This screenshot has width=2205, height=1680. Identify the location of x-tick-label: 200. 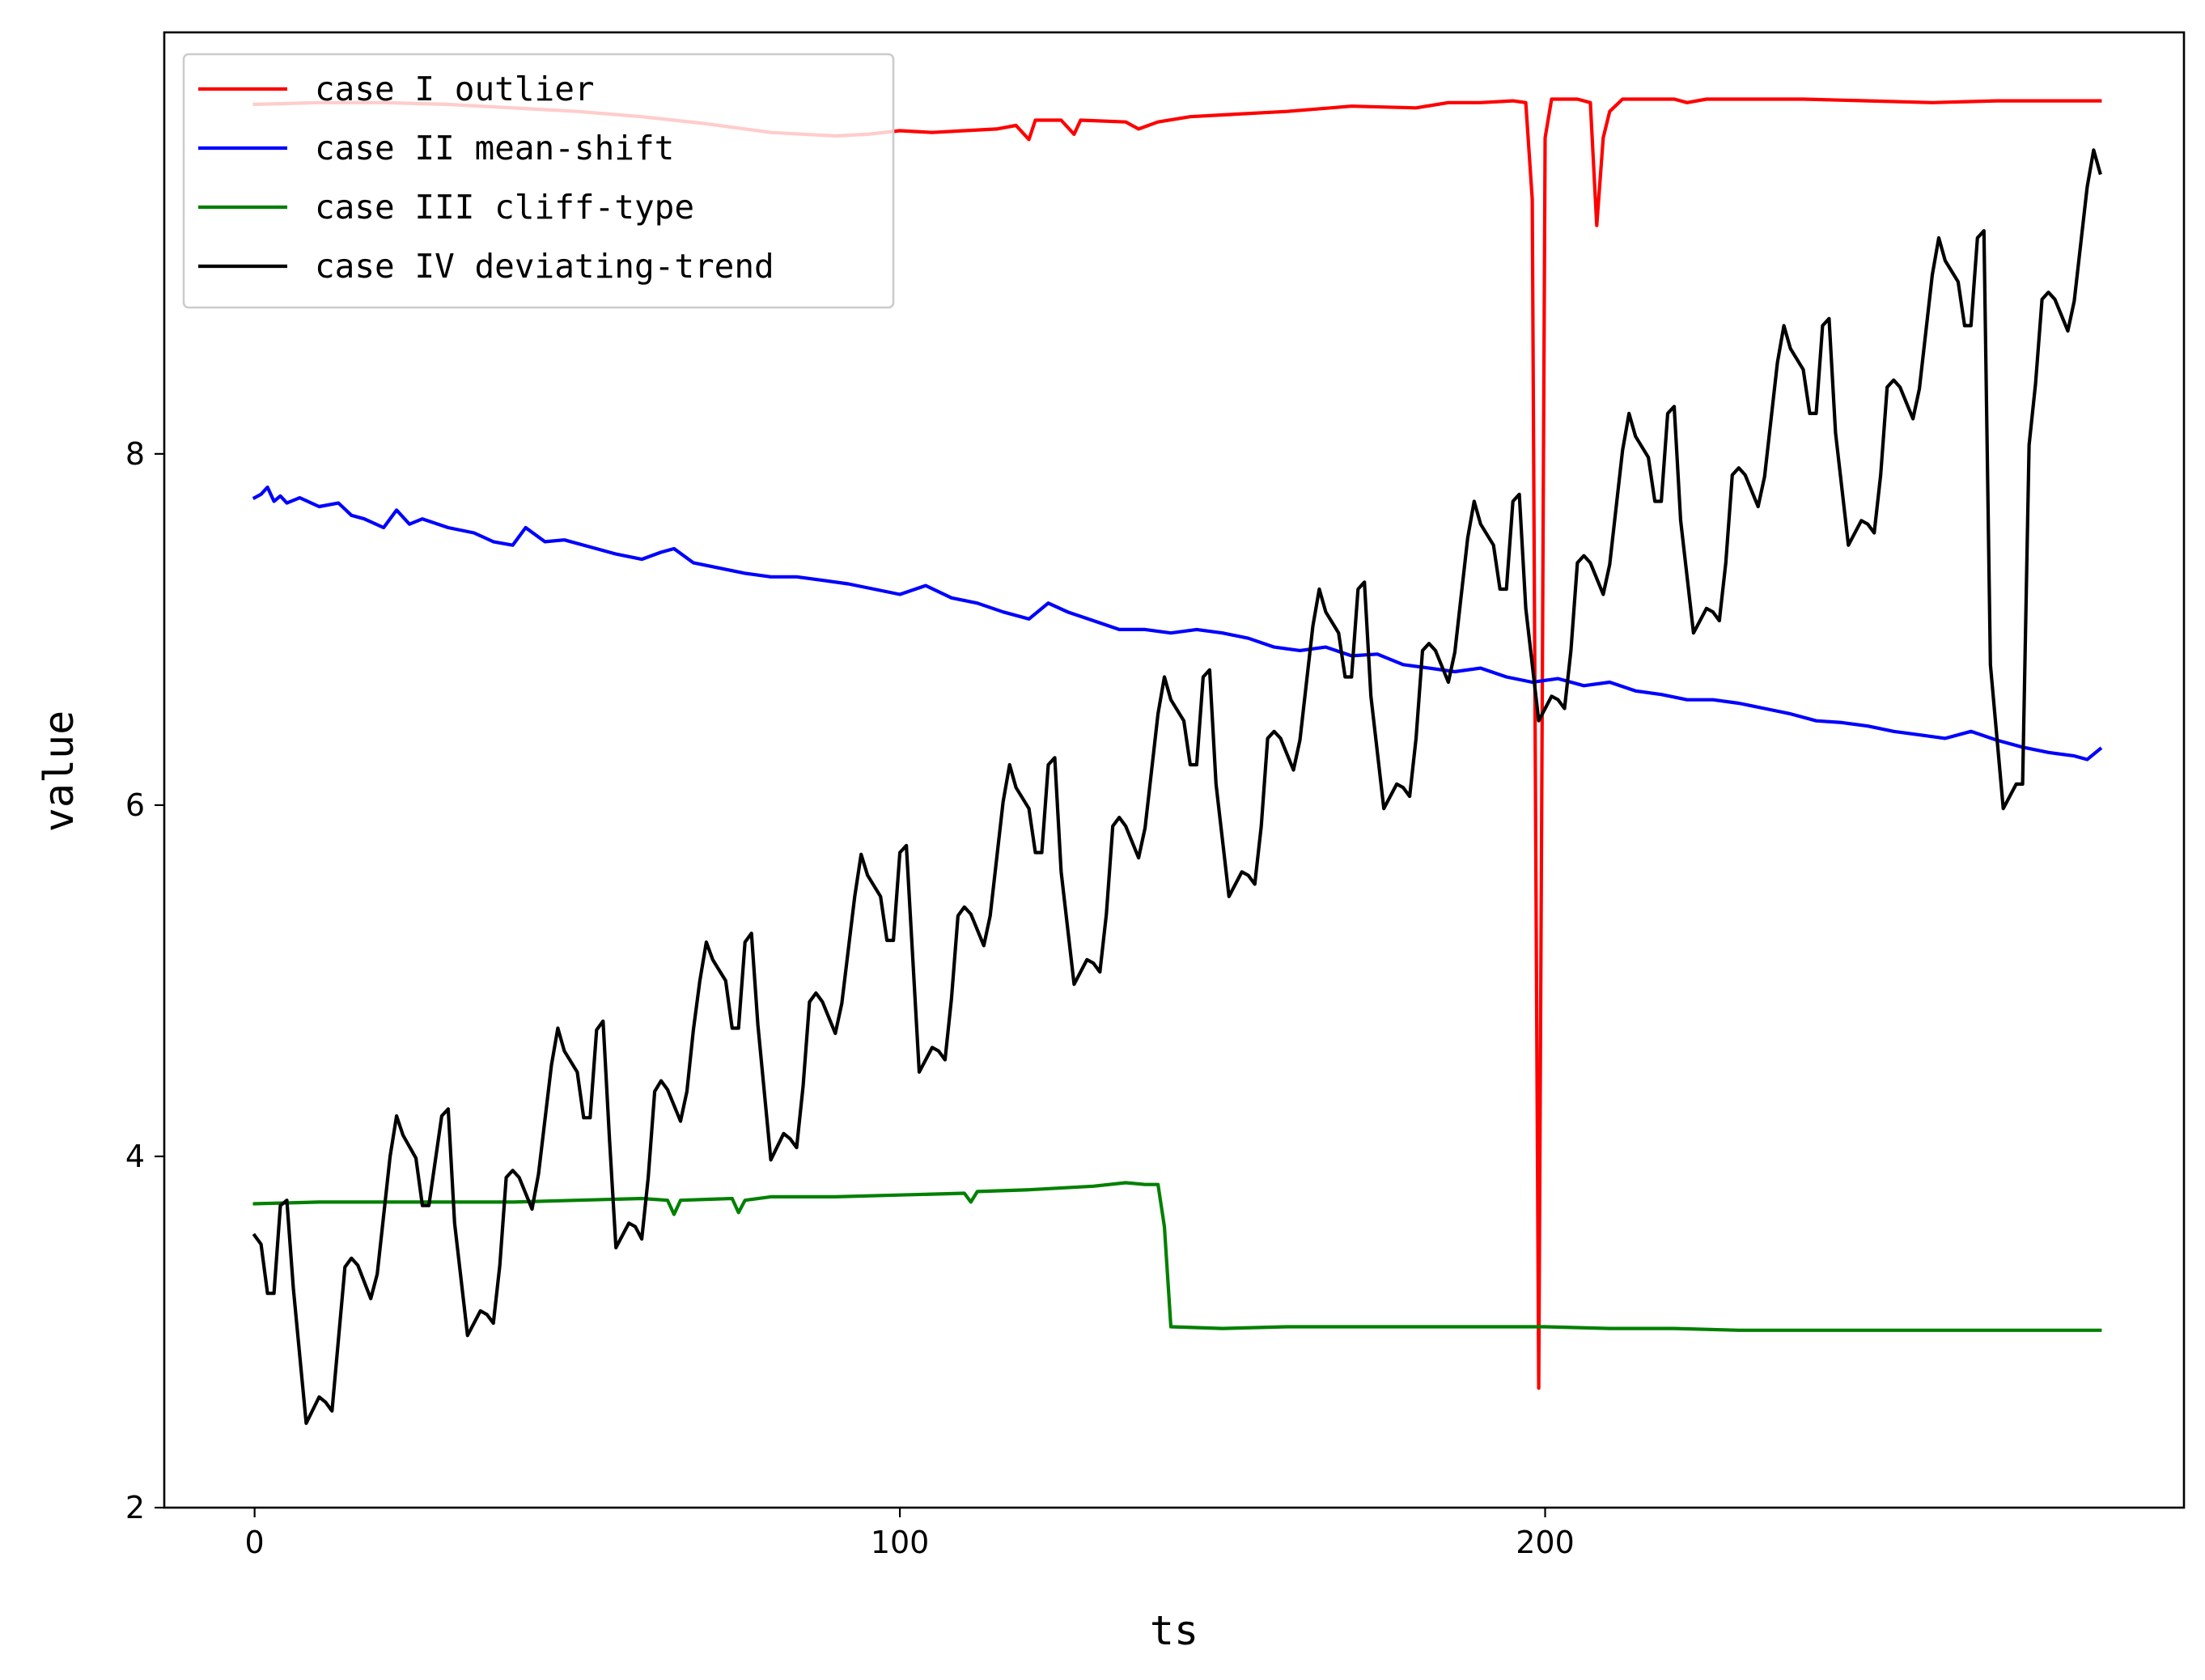
(1545, 1543).